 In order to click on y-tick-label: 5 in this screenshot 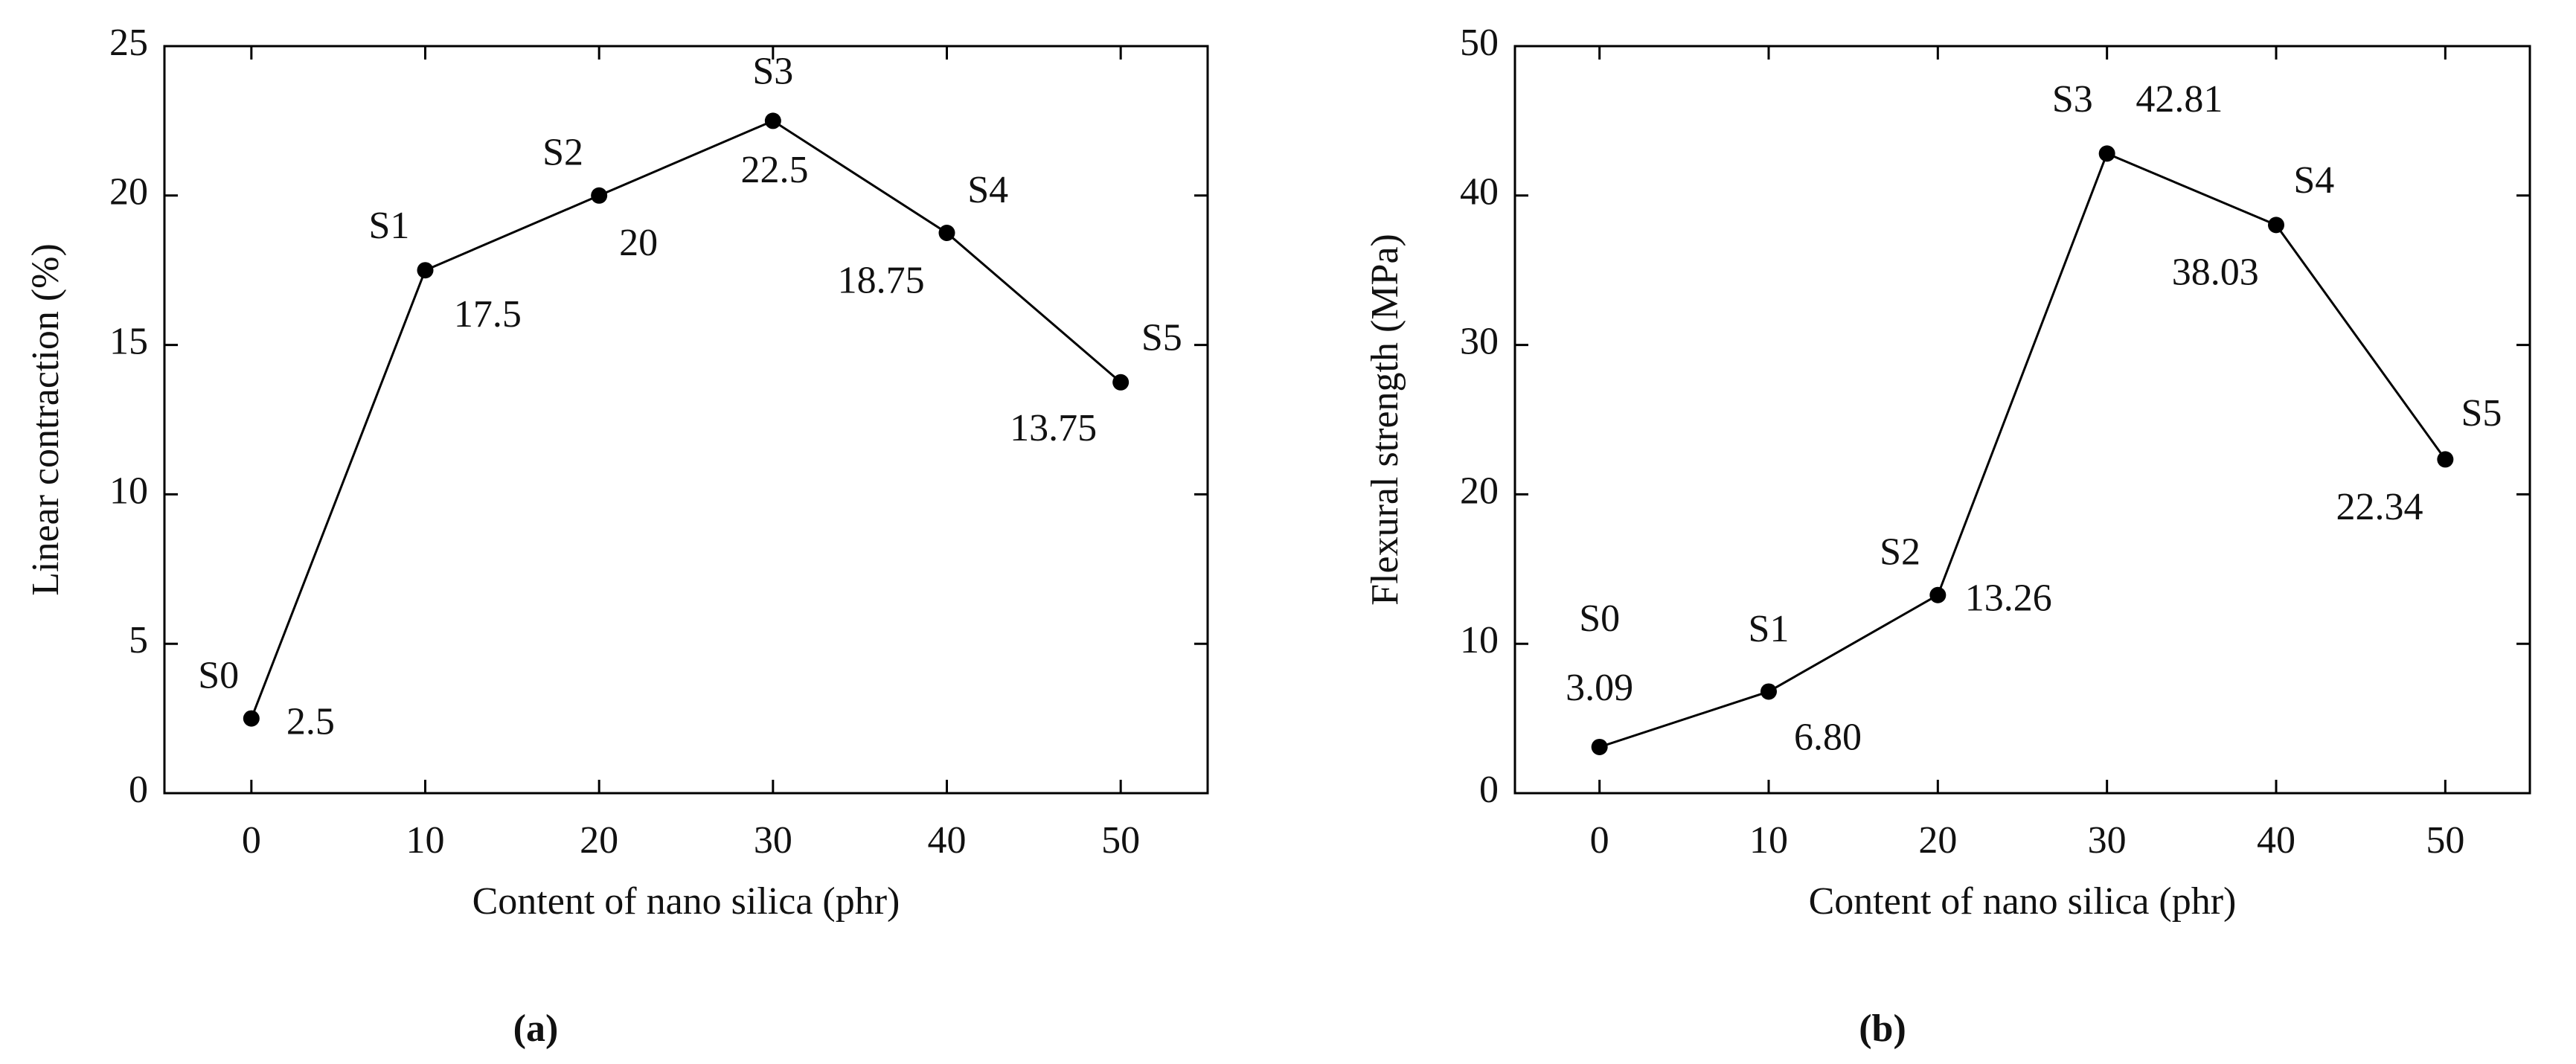, I will do `click(138, 640)`.